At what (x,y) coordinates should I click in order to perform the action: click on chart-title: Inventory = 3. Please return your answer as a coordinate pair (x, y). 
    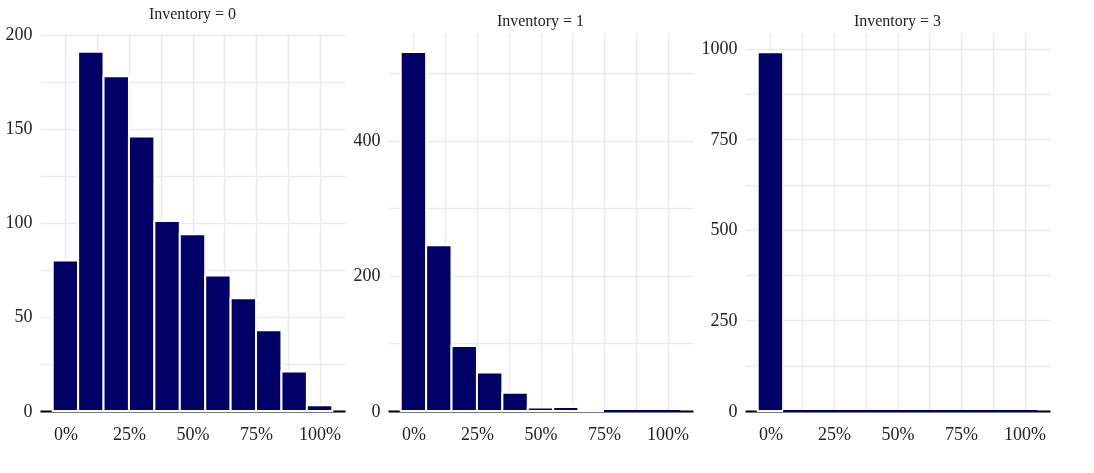
    Looking at the image, I should click on (897, 21).